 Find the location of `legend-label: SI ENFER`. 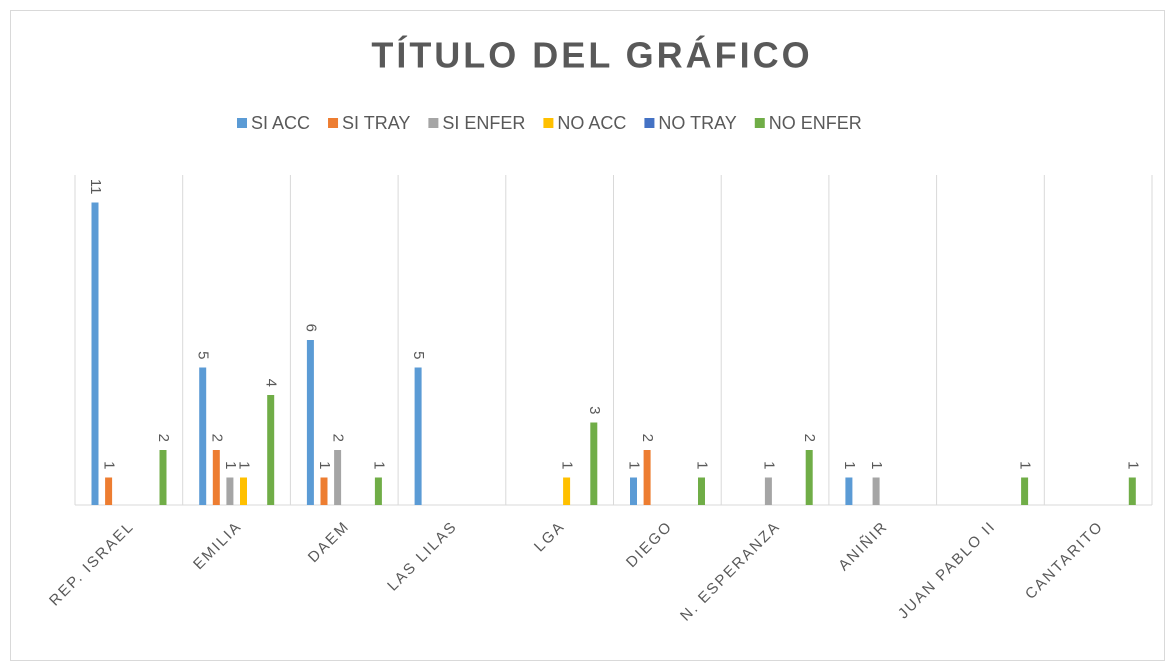

legend-label: SI ENFER is located at coordinates (483, 123).